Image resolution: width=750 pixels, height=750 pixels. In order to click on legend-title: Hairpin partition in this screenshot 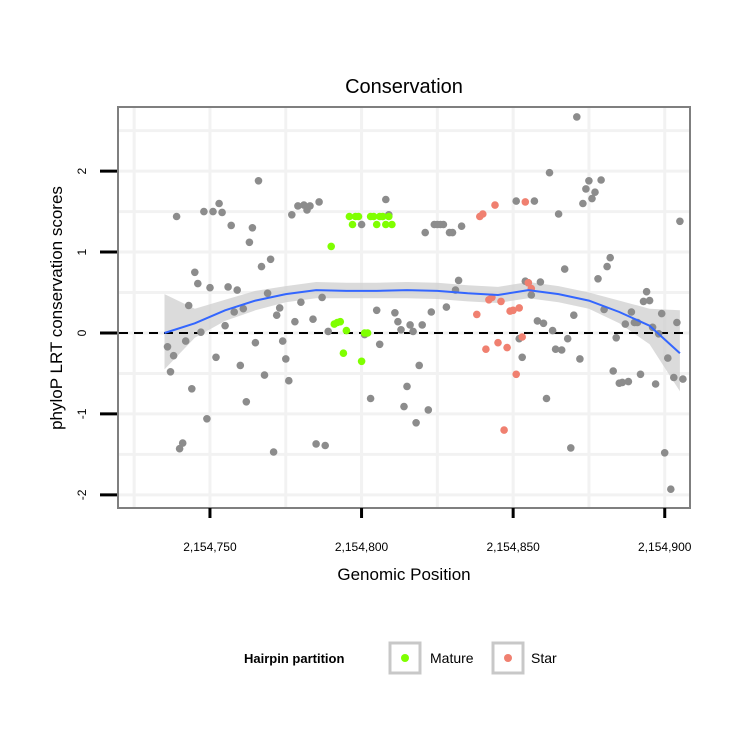, I will do `click(294, 658)`.